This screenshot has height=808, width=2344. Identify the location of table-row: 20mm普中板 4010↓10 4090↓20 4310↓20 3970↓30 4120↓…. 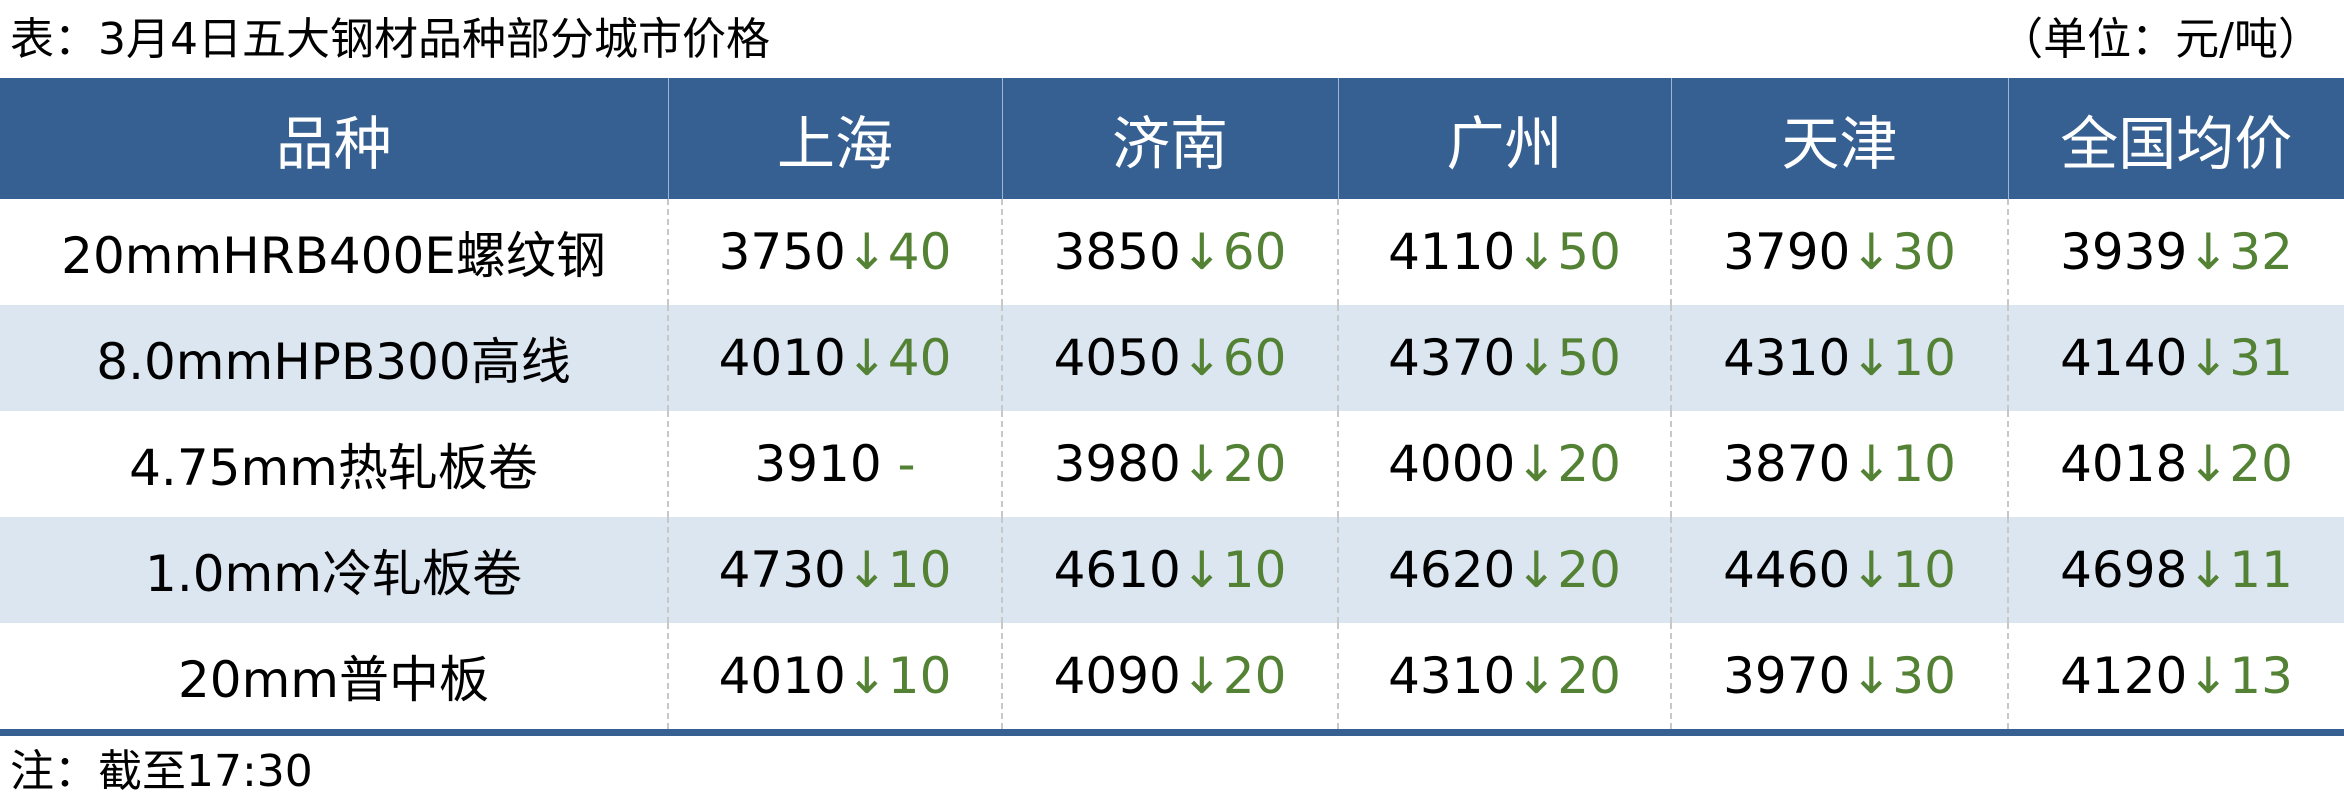
(1172, 679).